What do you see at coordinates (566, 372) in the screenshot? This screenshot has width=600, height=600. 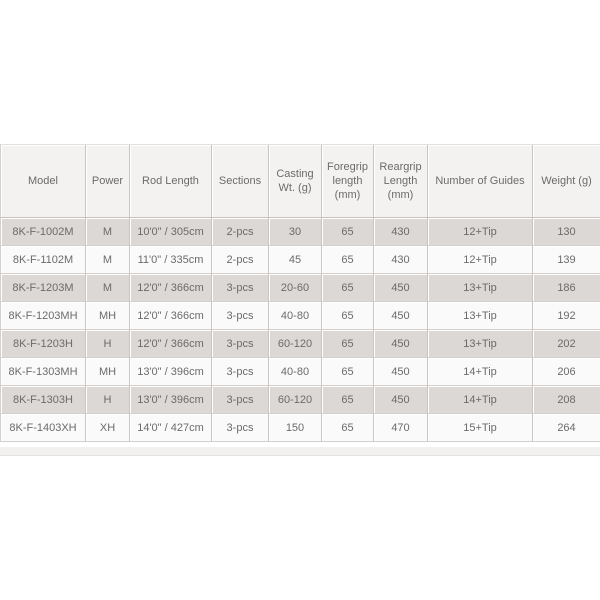 I see `cell-weight: 206` at bounding box center [566, 372].